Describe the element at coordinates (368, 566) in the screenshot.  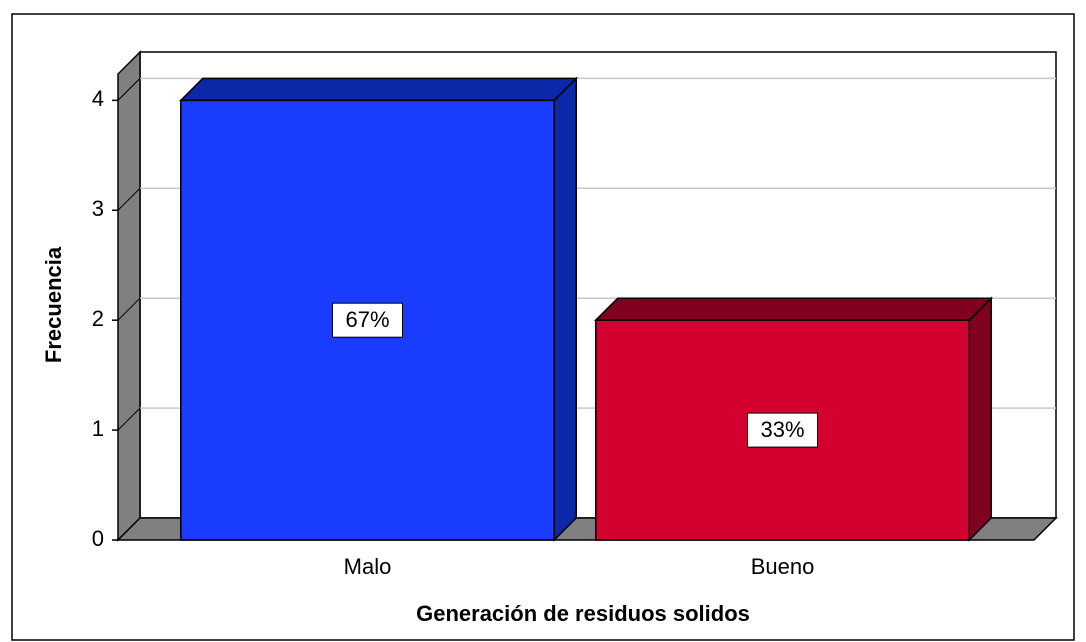
I see `x-tick-label: Malo` at that location.